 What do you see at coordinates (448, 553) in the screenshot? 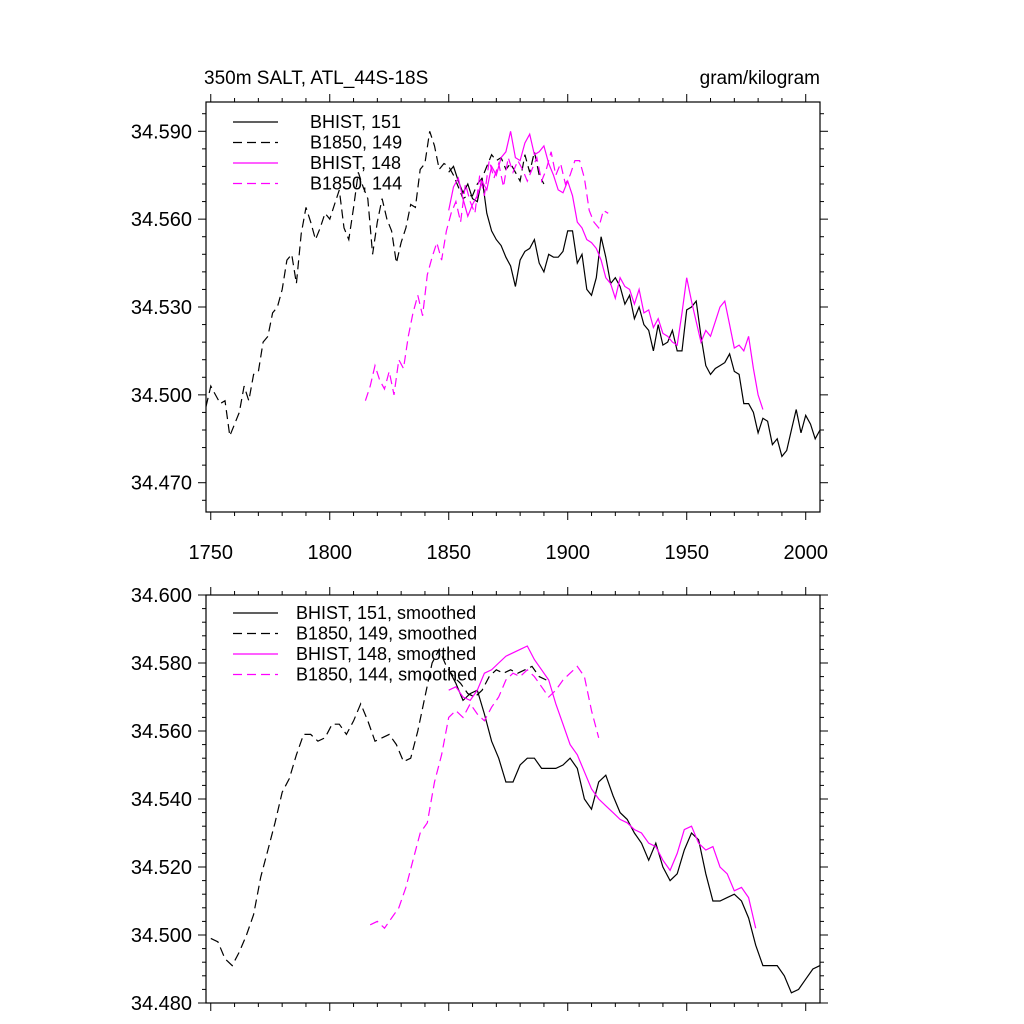
I see `x-tick-label: 1850` at bounding box center [448, 553].